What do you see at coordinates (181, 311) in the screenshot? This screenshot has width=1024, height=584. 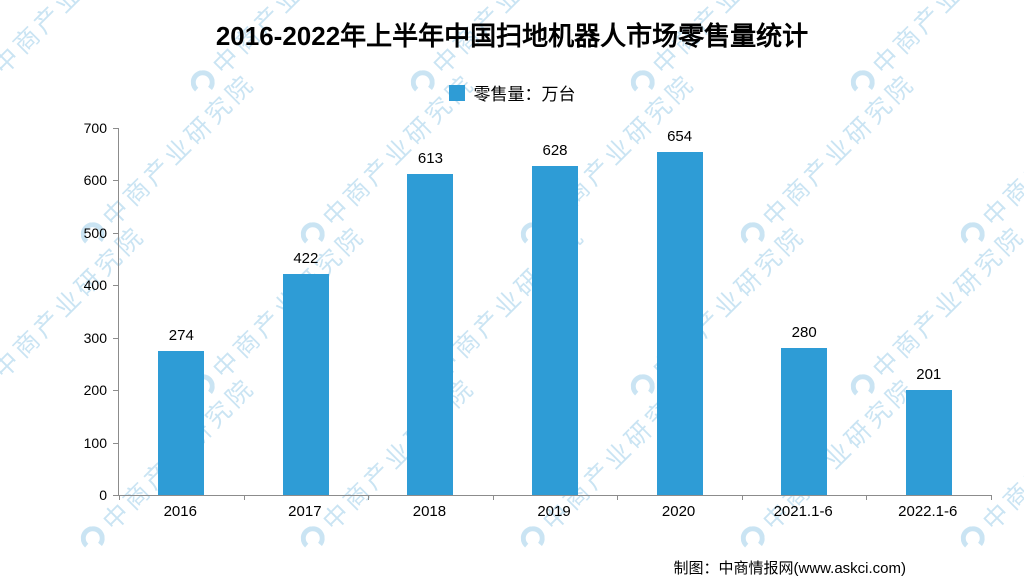 I see `bar-slot: 274` at bounding box center [181, 311].